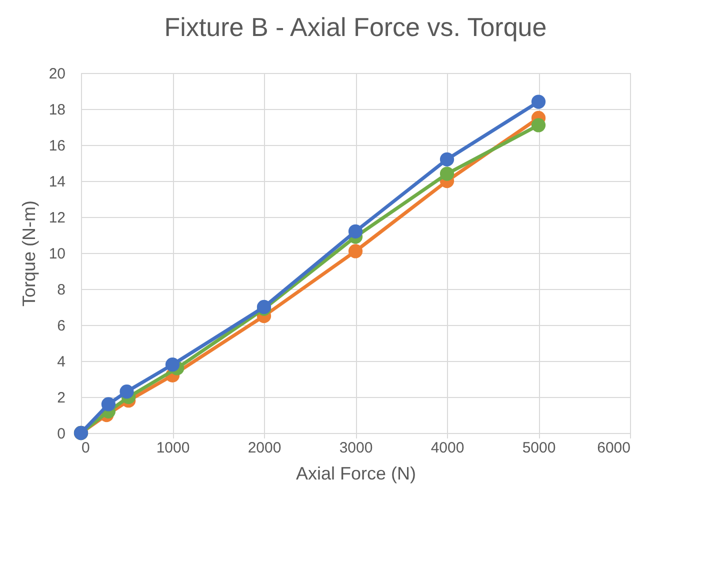 The height and width of the screenshot is (581, 721). I want to click on x-tick-label: 2000, so click(265, 448).